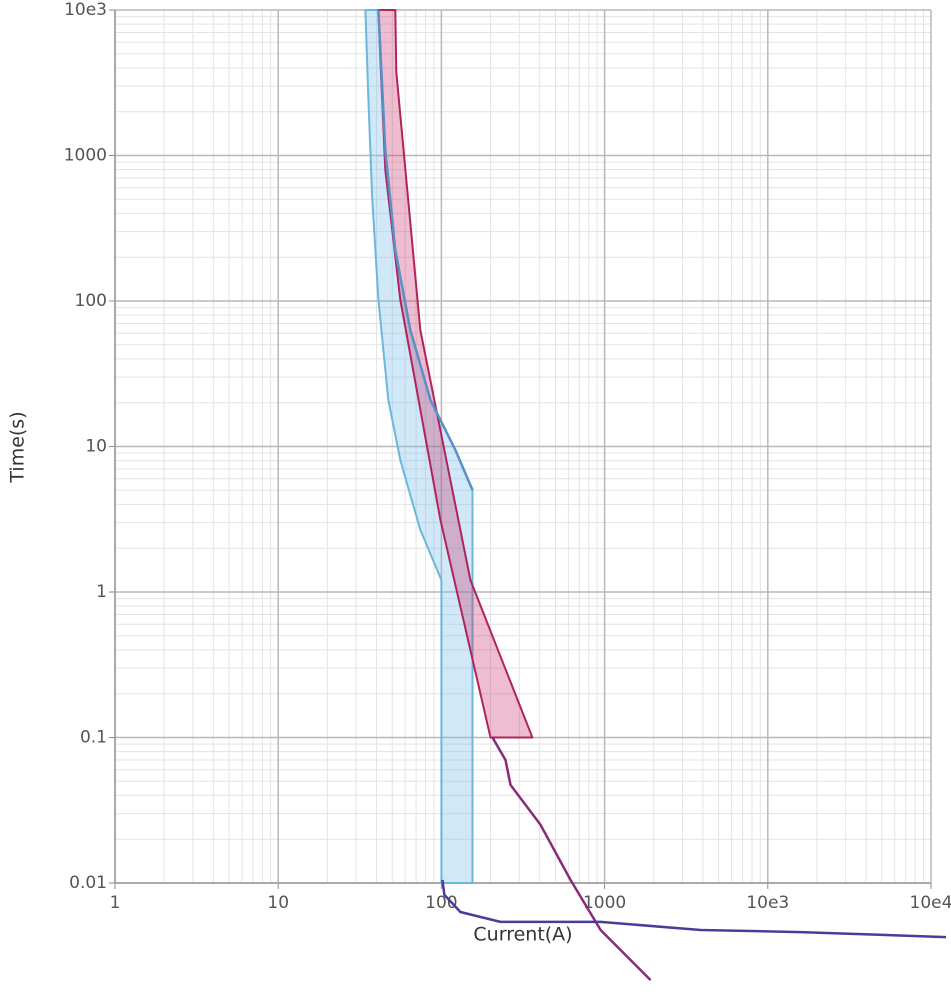 The width and height of the screenshot is (951, 999). What do you see at coordinates (522, 935) in the screenshot?
I see `x-axis-label: Current(A)` at bounding box center [522, 935].